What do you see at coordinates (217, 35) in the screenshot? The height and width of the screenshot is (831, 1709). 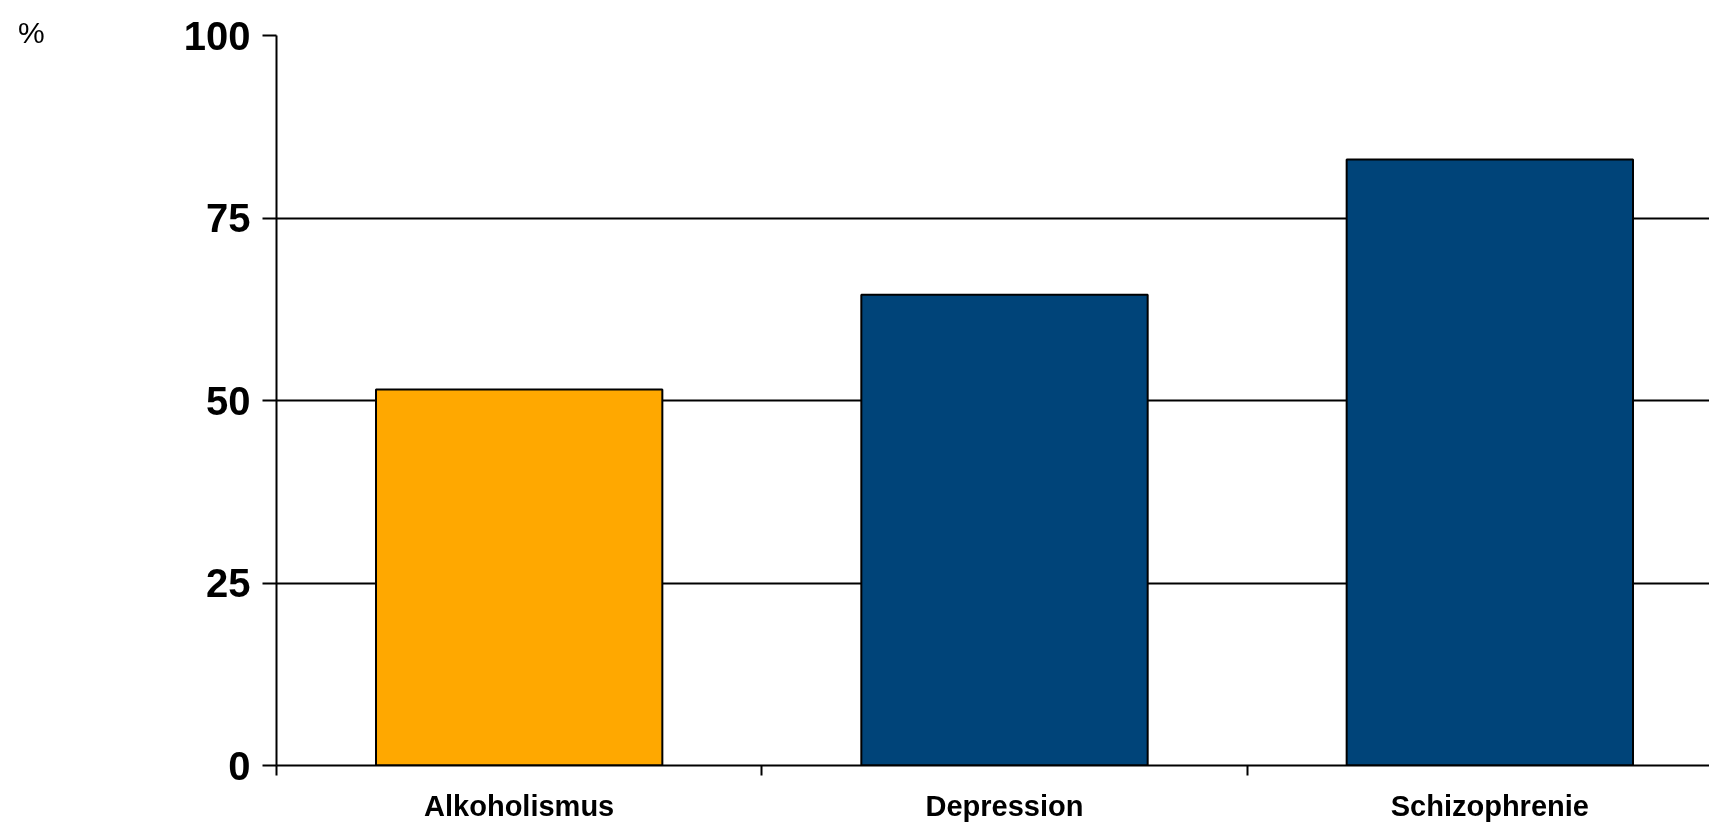 I see `y-tick-label: 100` at bounding box center [217, 35].